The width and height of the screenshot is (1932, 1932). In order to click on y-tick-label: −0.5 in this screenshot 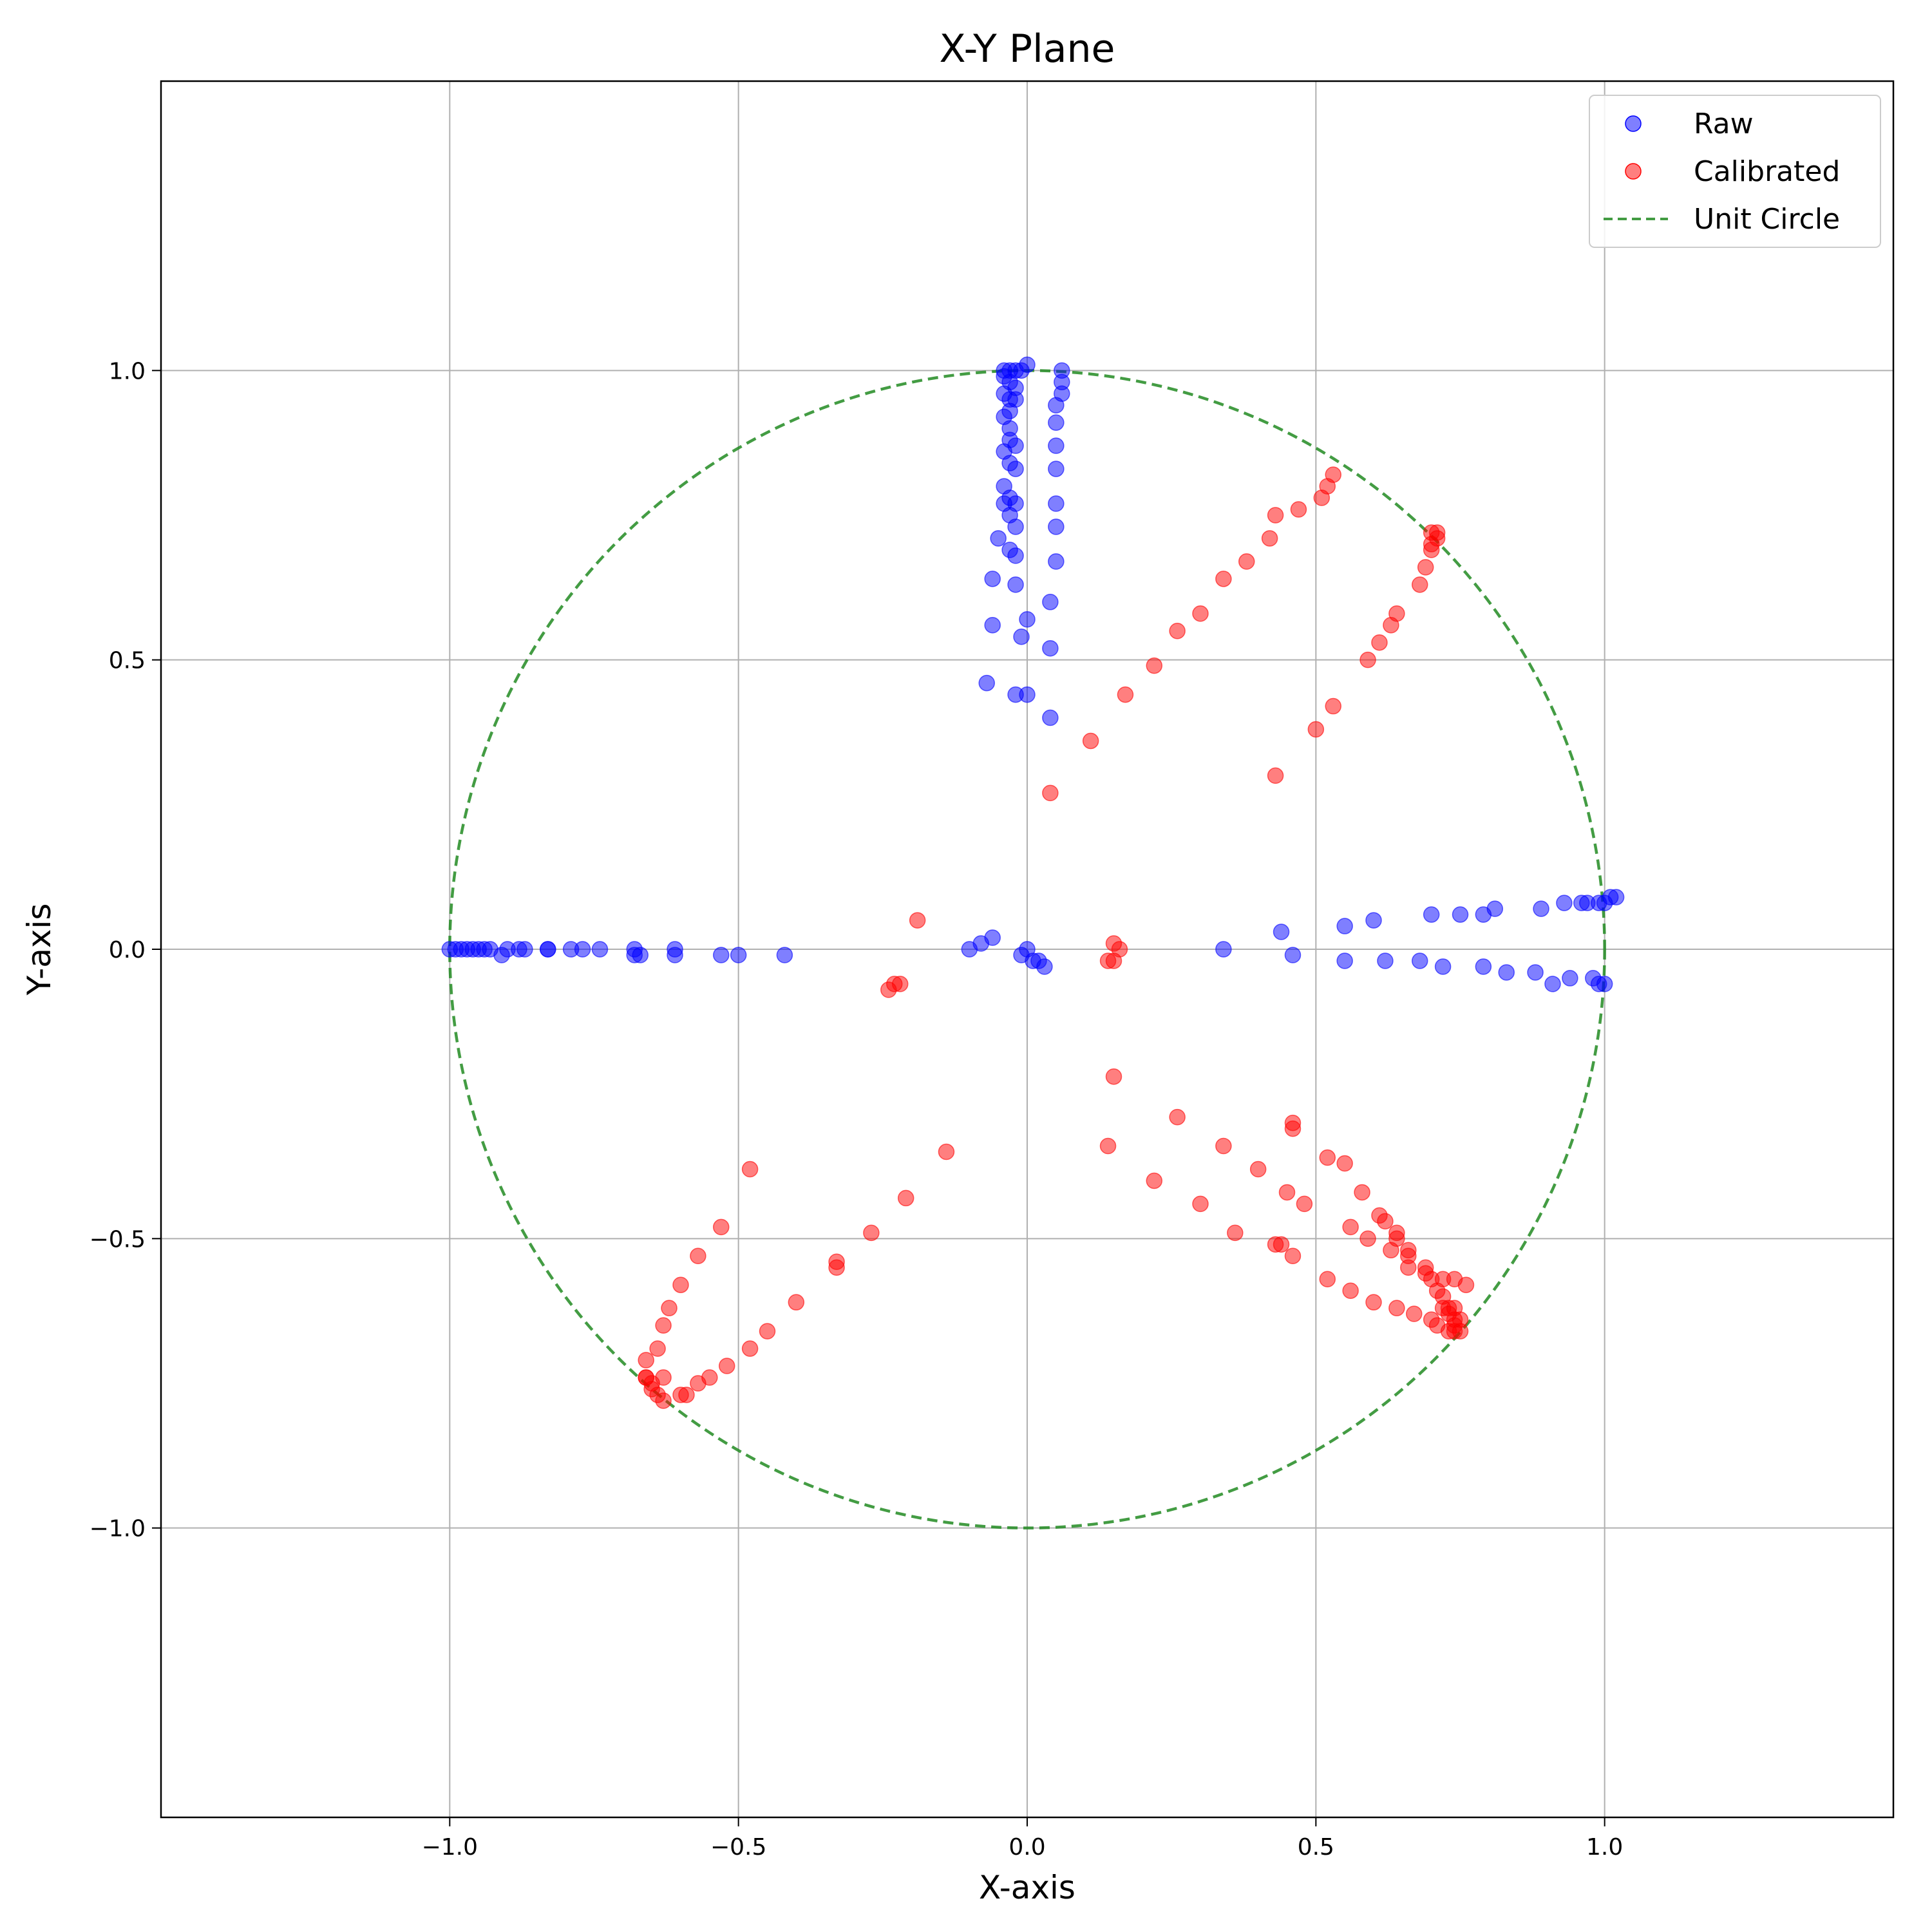, I will do `click(118, 1239)`.